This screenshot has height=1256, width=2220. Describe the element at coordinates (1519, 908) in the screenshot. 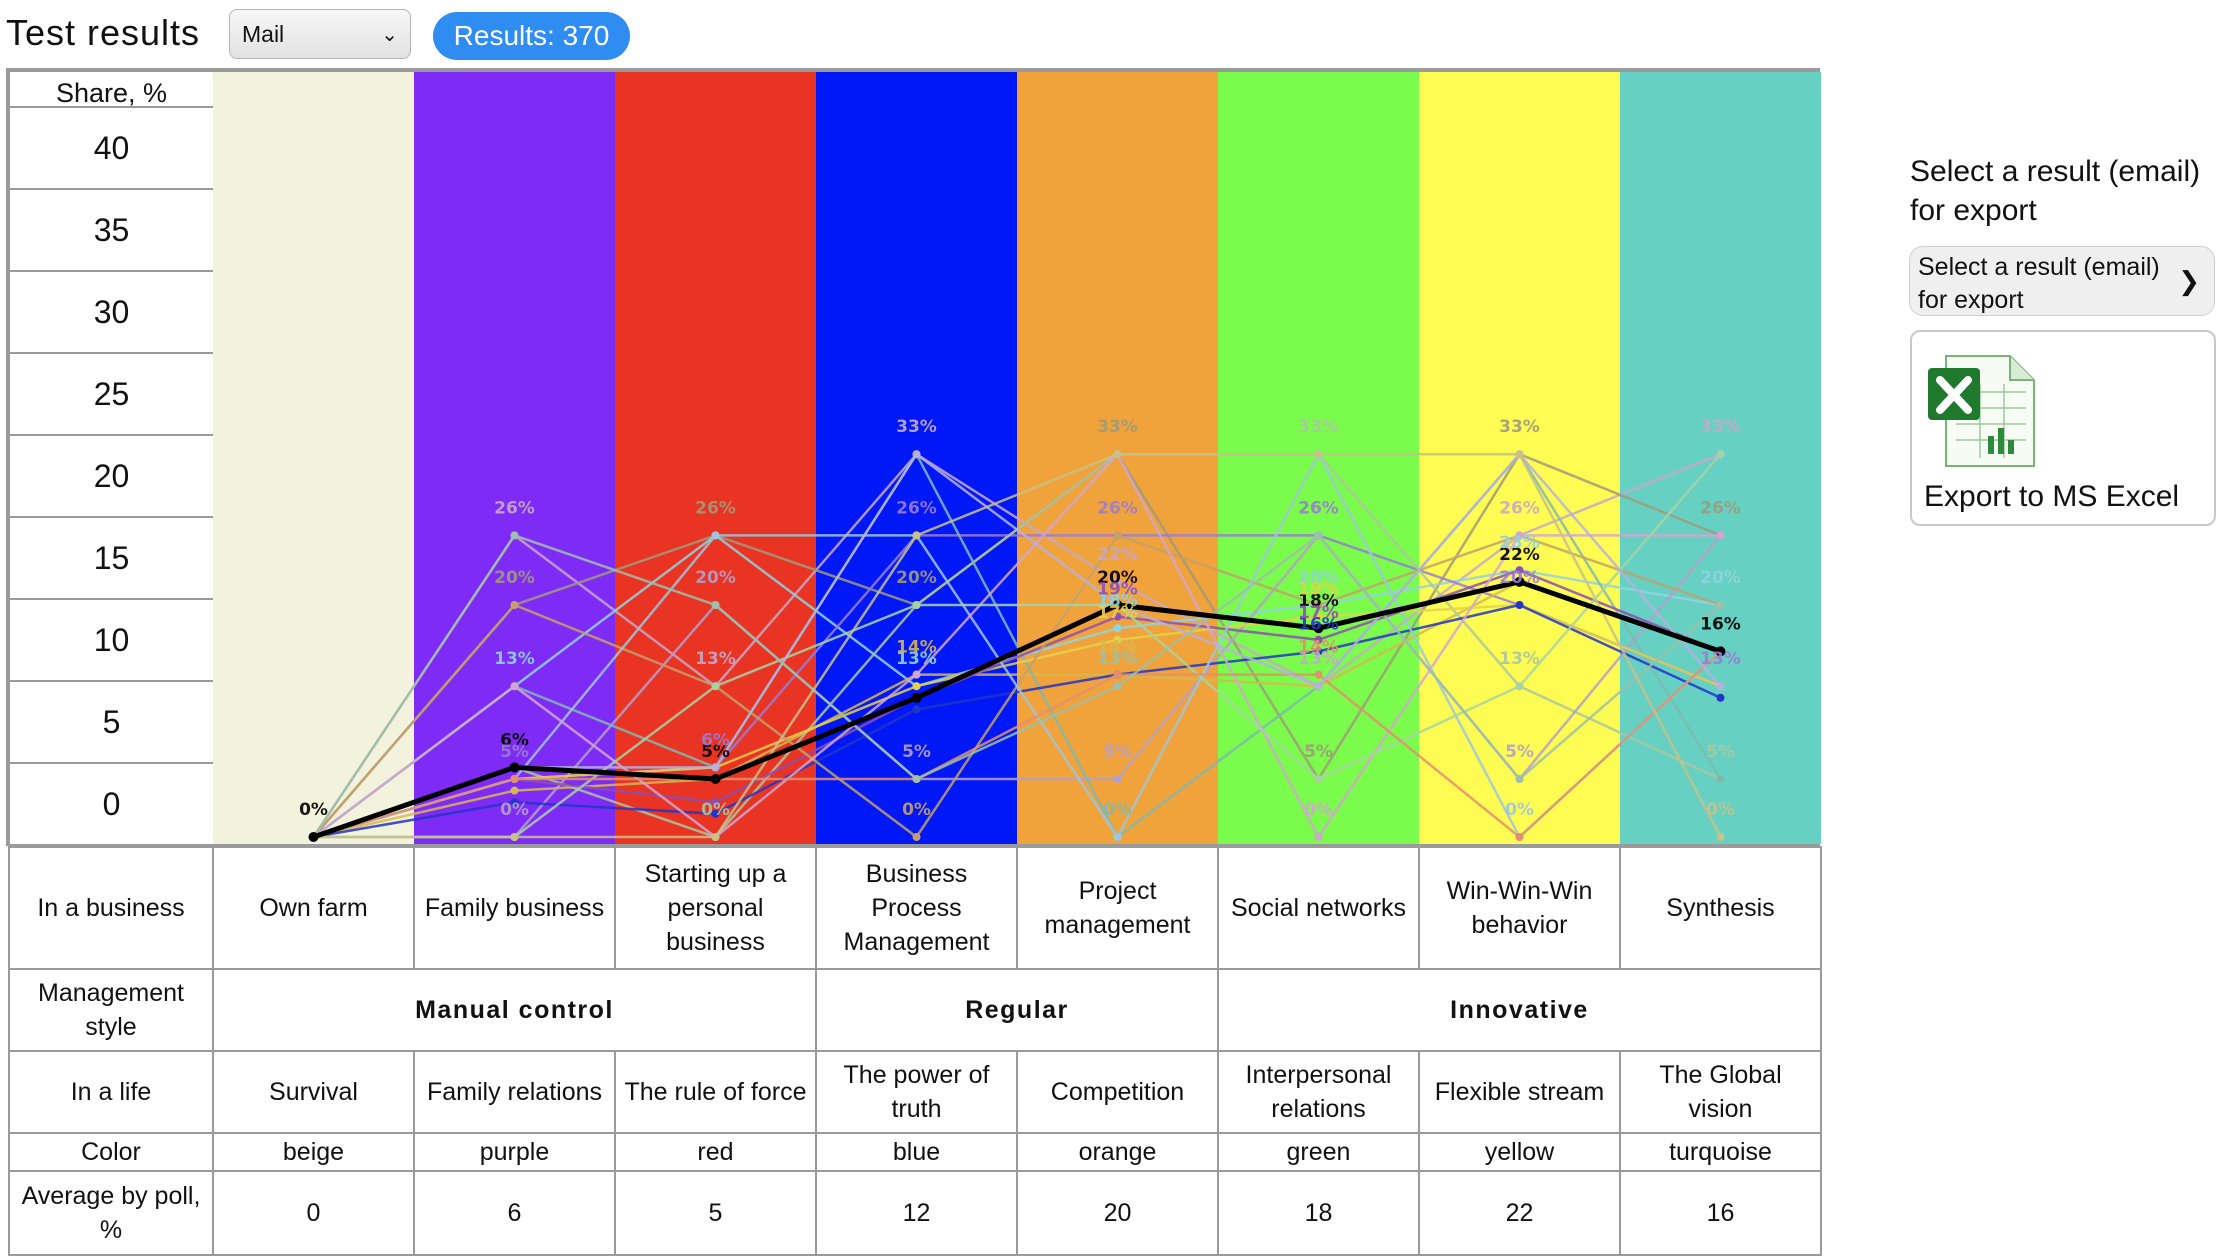

I see `cell-business: Win-Win-Win behavior` at that location.